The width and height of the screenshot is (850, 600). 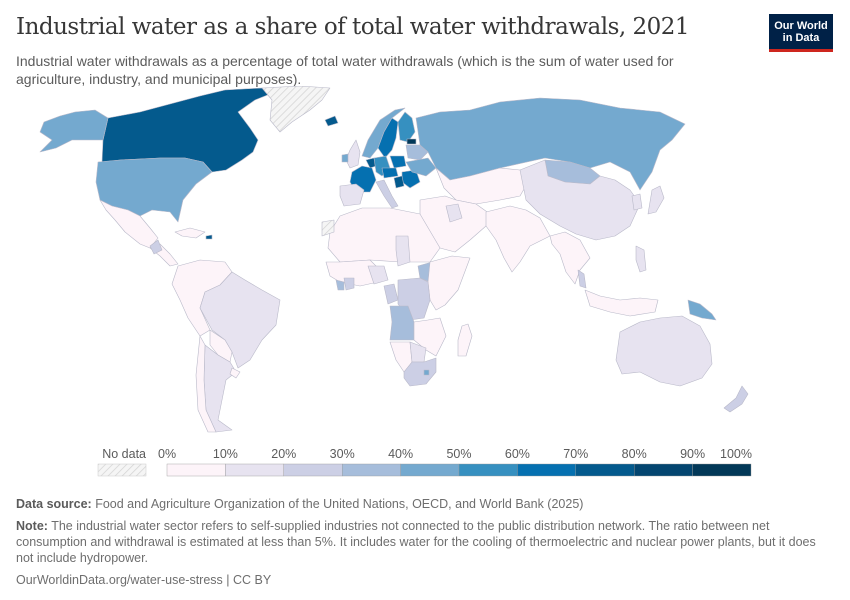 I want to click on country-southeast-asia: Southeast Asia: 0-10%, so click(x=570, y=258).